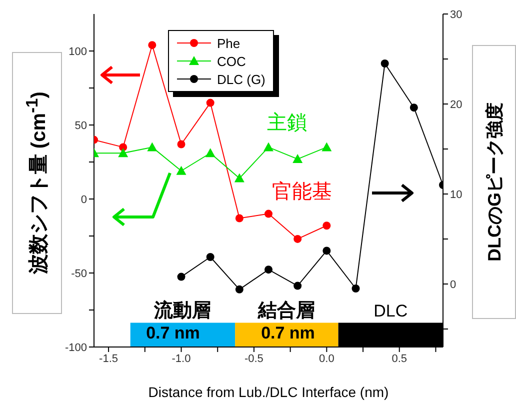 This screenshot has height=403, width=516. Describe the element at coordinates (400, 358) in the screenshot. I see `x-tick-label: 0.5` at that location.